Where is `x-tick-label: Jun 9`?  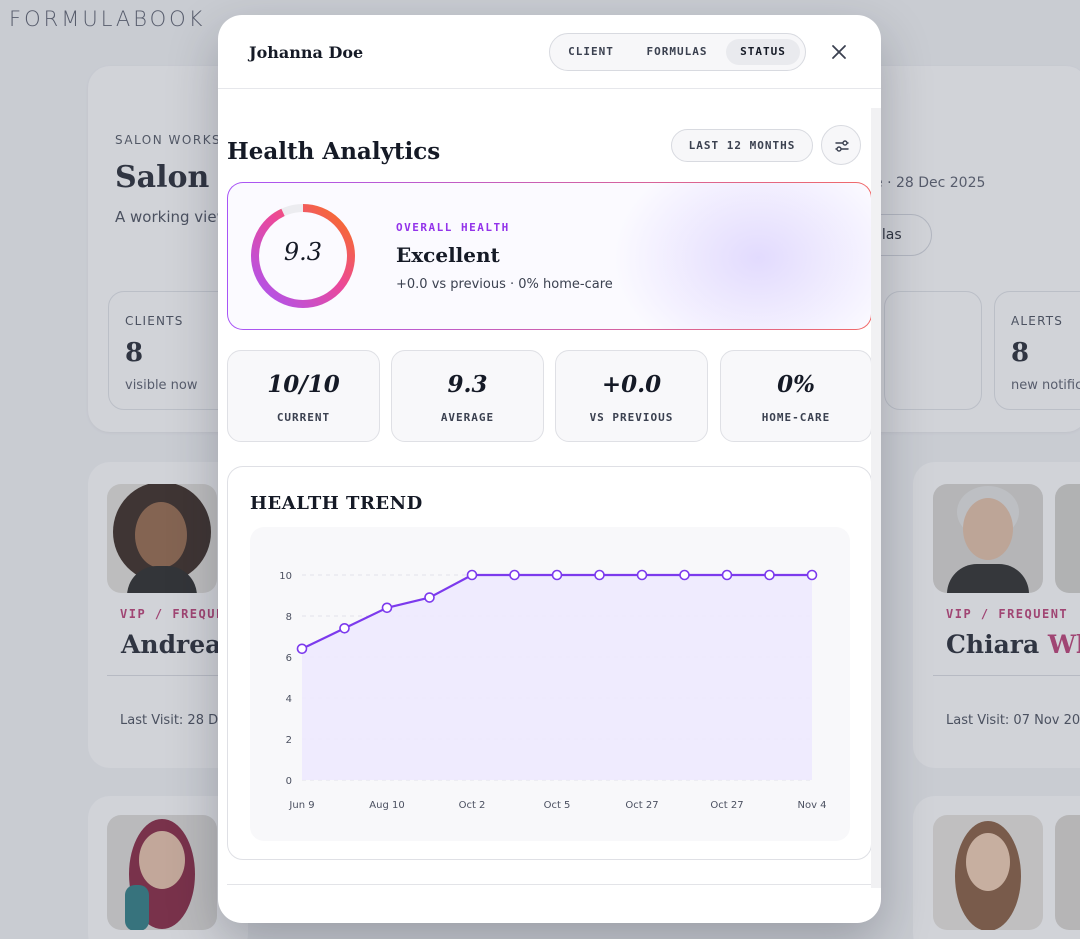 x-tick-label: Jun 9 is located at coordinates (301, 805).